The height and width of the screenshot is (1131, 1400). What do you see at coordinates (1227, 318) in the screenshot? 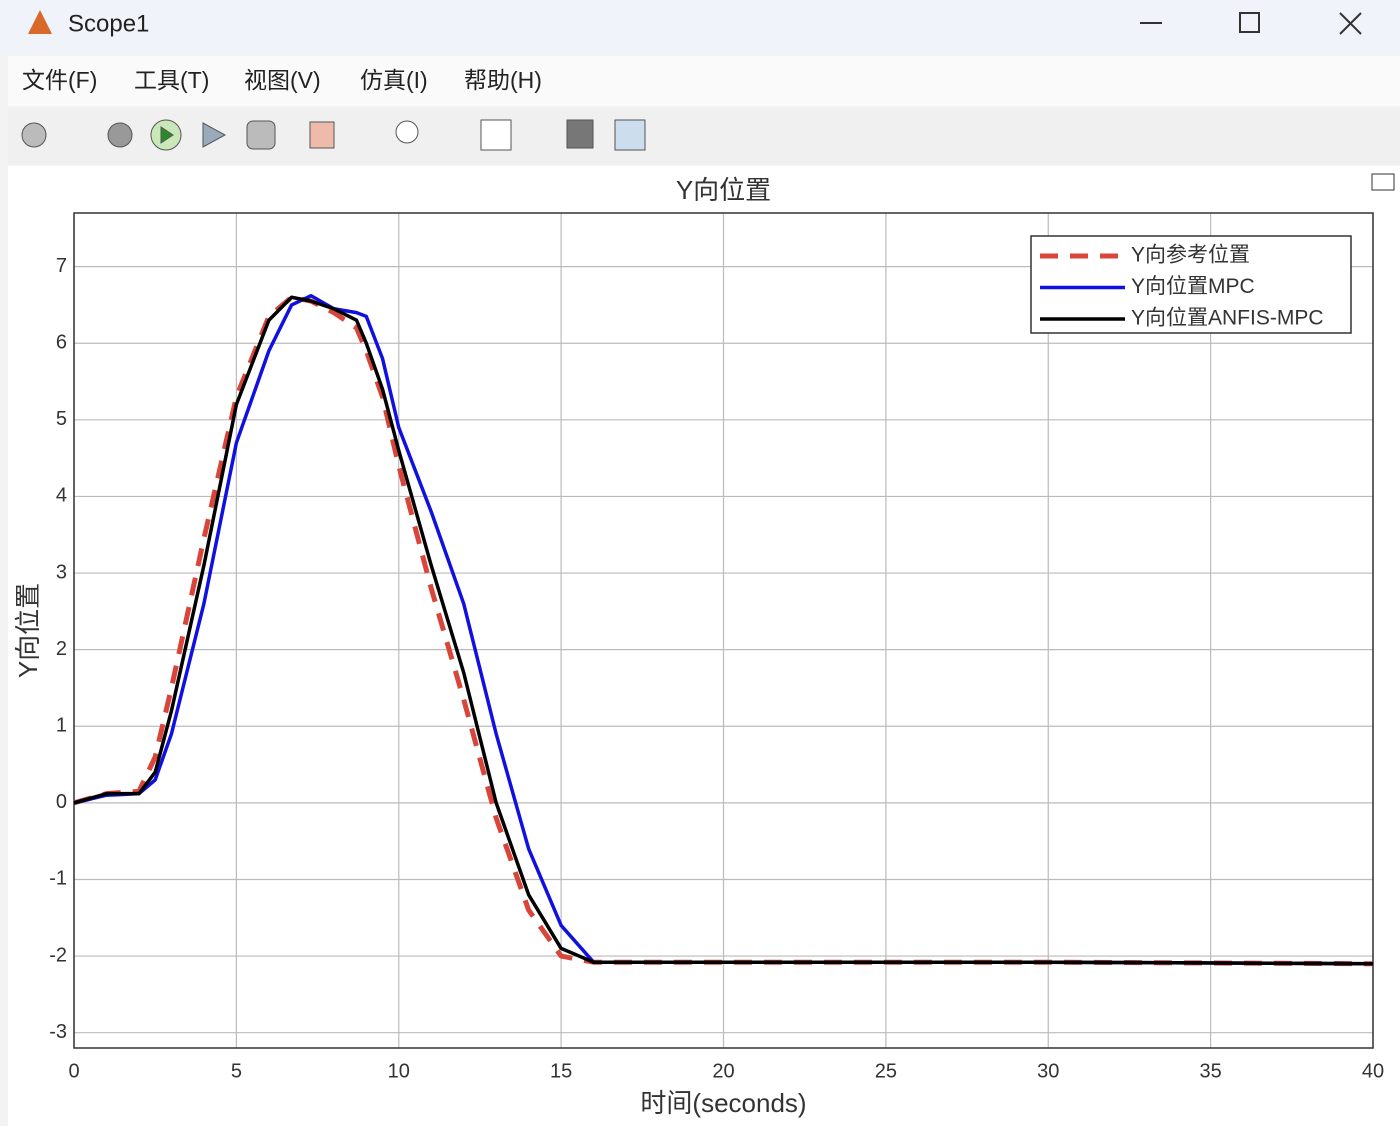
I see `legend-label: Y向位置ANFIS-MPC` at bounding box center [1227, 318].